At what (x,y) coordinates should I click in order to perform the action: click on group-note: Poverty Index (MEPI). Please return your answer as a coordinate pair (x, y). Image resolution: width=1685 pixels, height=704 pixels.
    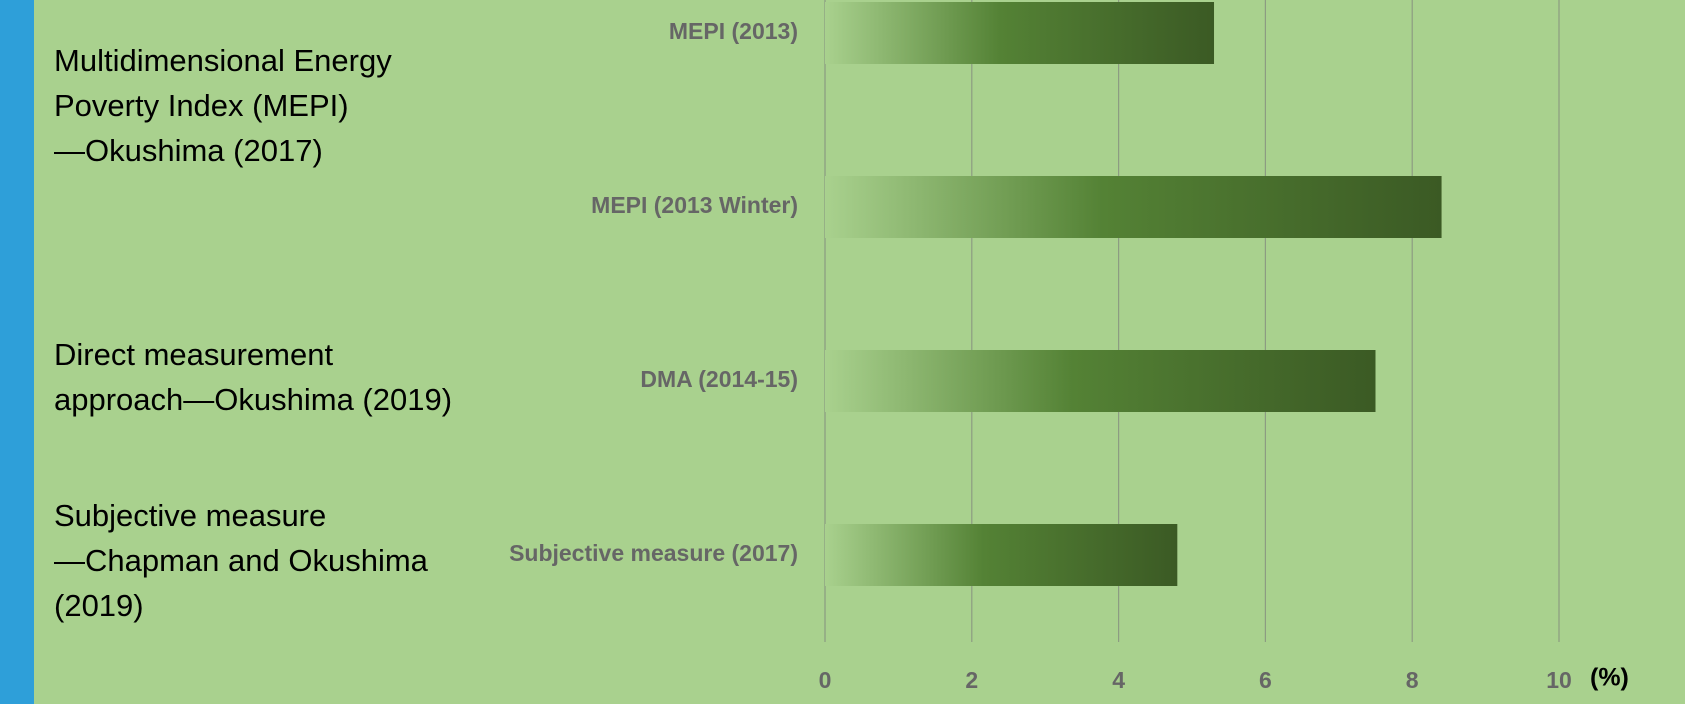
    Looking at the image, I should click on (201, 105).